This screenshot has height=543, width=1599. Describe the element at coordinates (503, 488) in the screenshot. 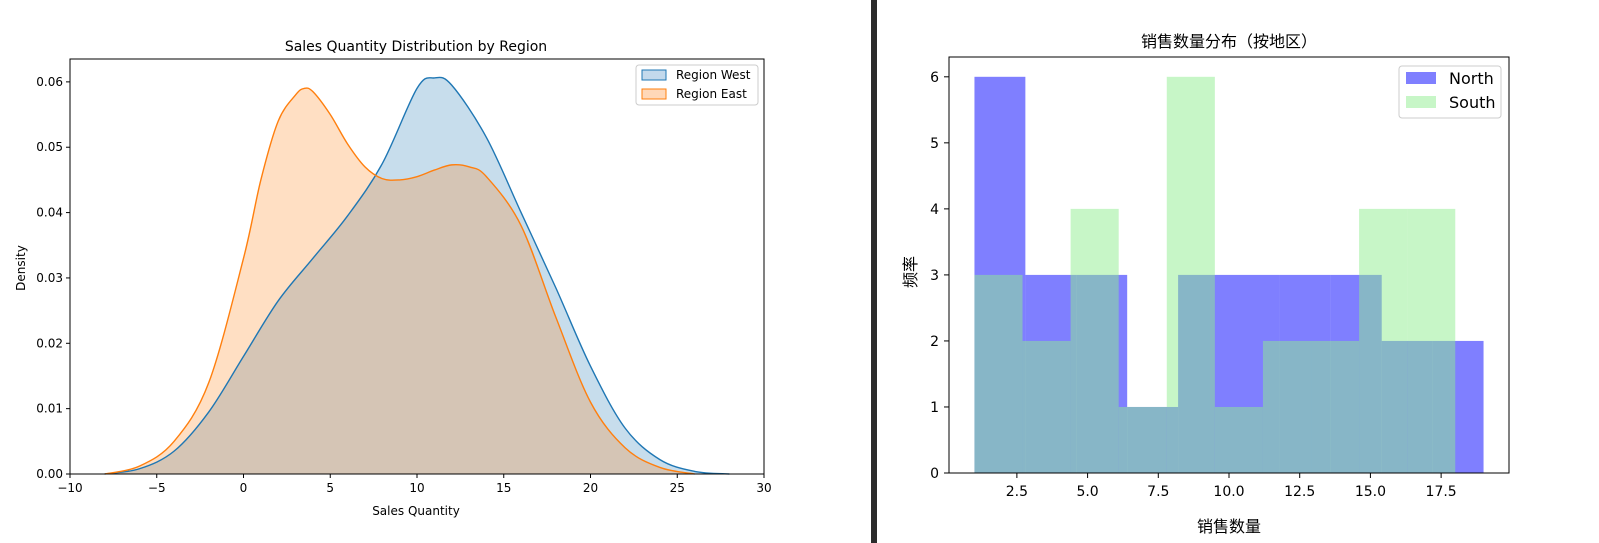

I see `kde-xtick-label: 15` at that location.